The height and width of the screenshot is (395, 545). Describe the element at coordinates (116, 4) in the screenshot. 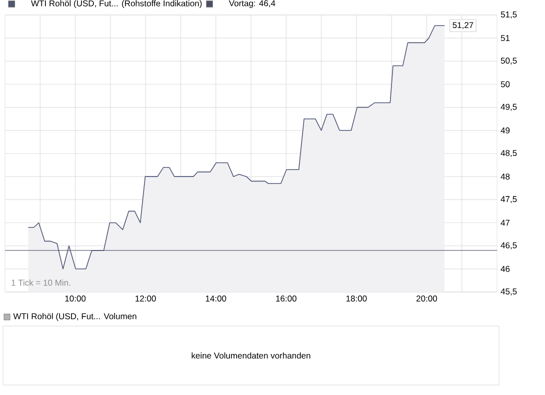

I see `legend-label: WTI Rohöl (USD, Fut... (Rohstoffe Indikation)` at that location.